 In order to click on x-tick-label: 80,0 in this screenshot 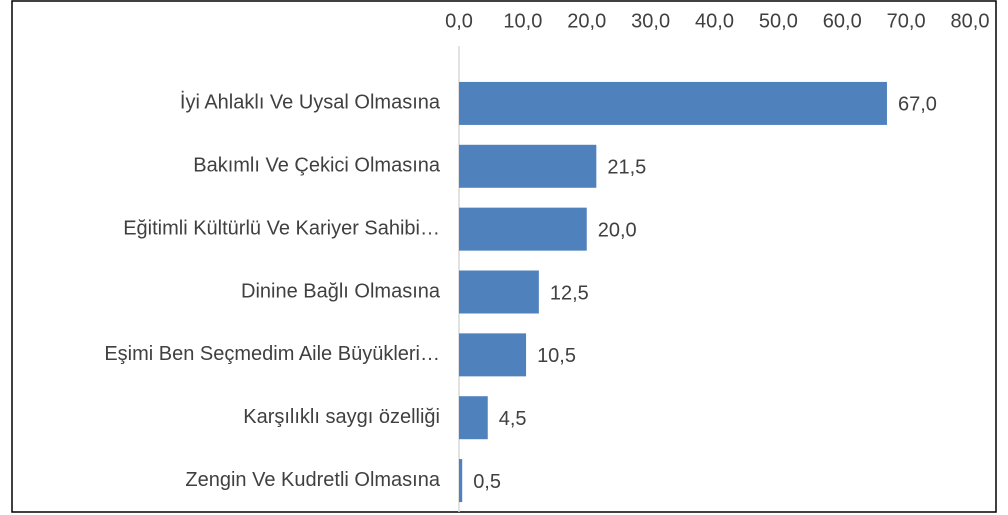, I will do `click(970, 21)`.